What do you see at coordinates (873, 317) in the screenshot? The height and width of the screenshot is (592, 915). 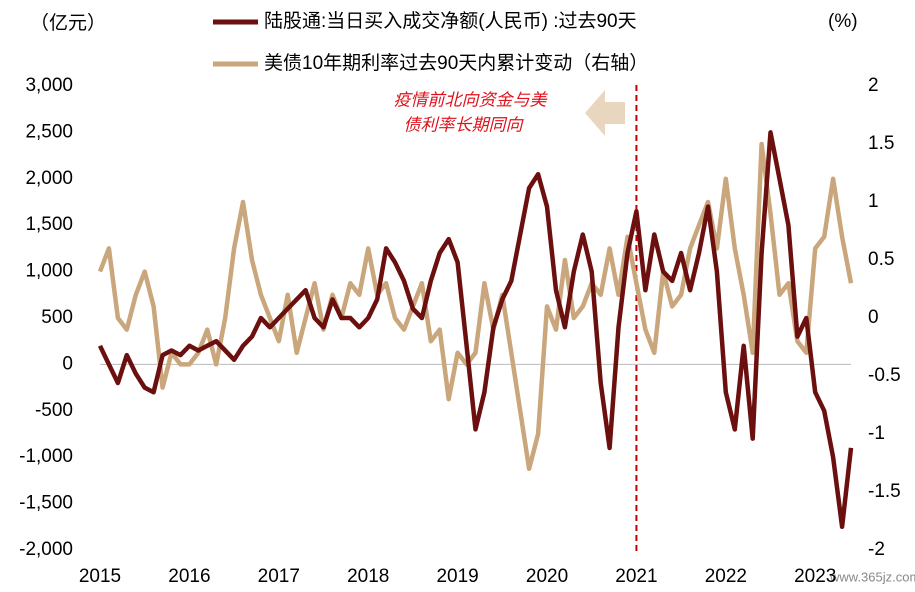 I see `y2-tick-label: 0` at bounding box center [873, 317].